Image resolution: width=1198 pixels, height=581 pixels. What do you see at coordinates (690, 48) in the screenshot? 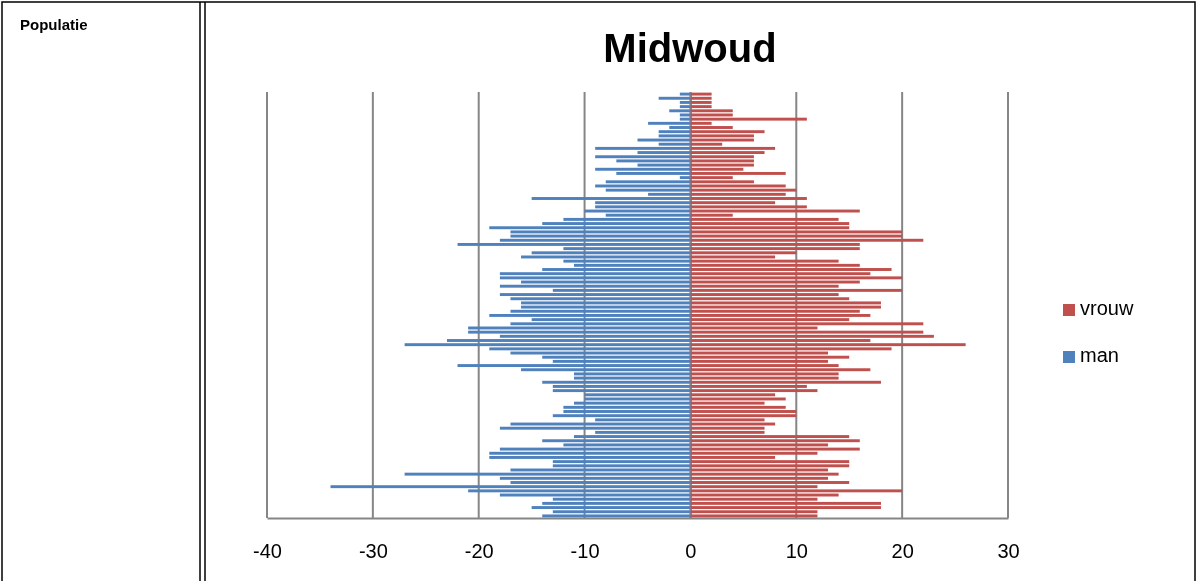
I see `chart-title: Midwoud` at bounding box center [690, 48].